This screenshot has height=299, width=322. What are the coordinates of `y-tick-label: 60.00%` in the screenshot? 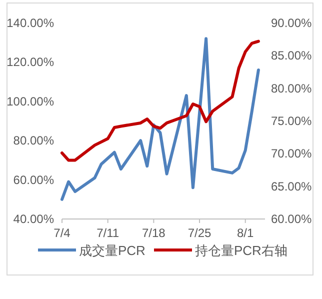 It's located at (33, 179).